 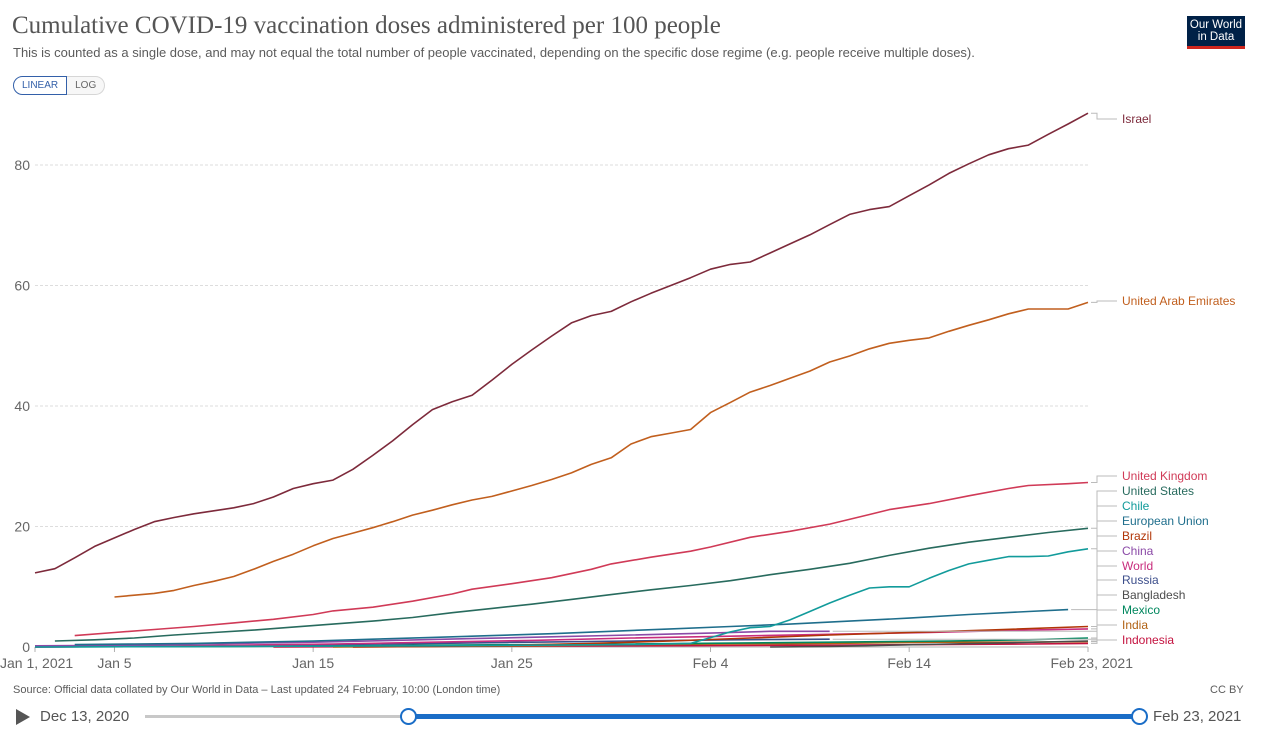 I want to click on series-label-united-arab-emirates: United Arab Emirates, so click(x=1178, y=301).